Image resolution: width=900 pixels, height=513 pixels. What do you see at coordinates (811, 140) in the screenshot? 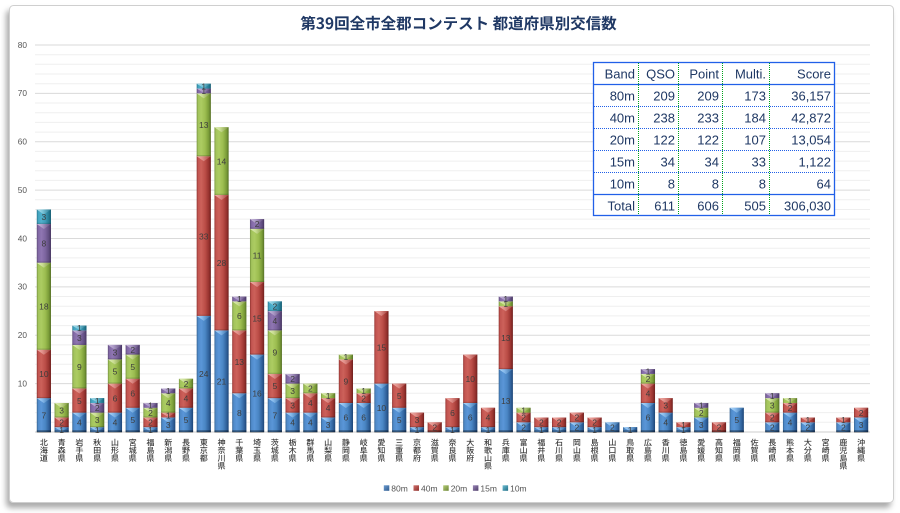
I see `svg-text: 13,054` at bounding box center [811, 140].